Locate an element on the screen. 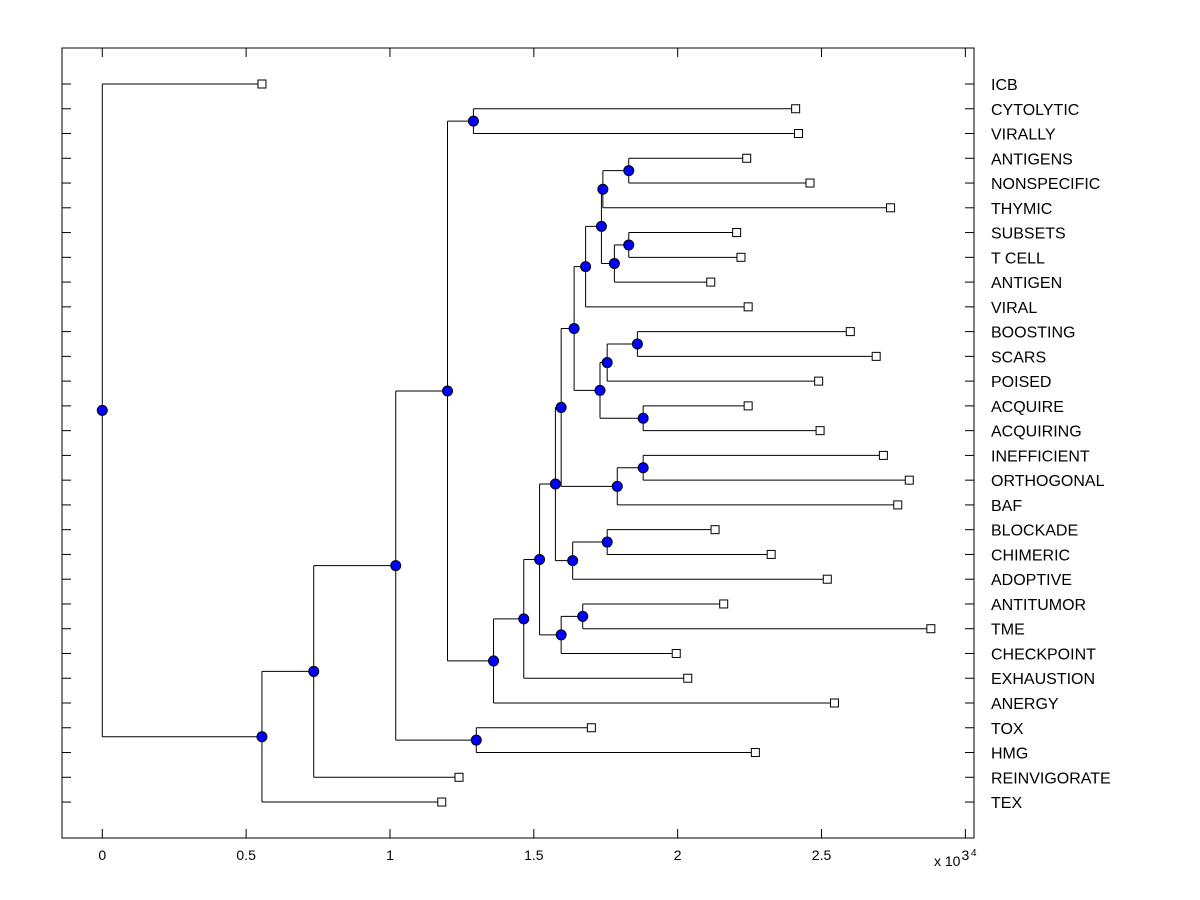 This screenshot has width=1200, height=900. leaf-label: ACQUIRE is located at coordinates (1027, 407).